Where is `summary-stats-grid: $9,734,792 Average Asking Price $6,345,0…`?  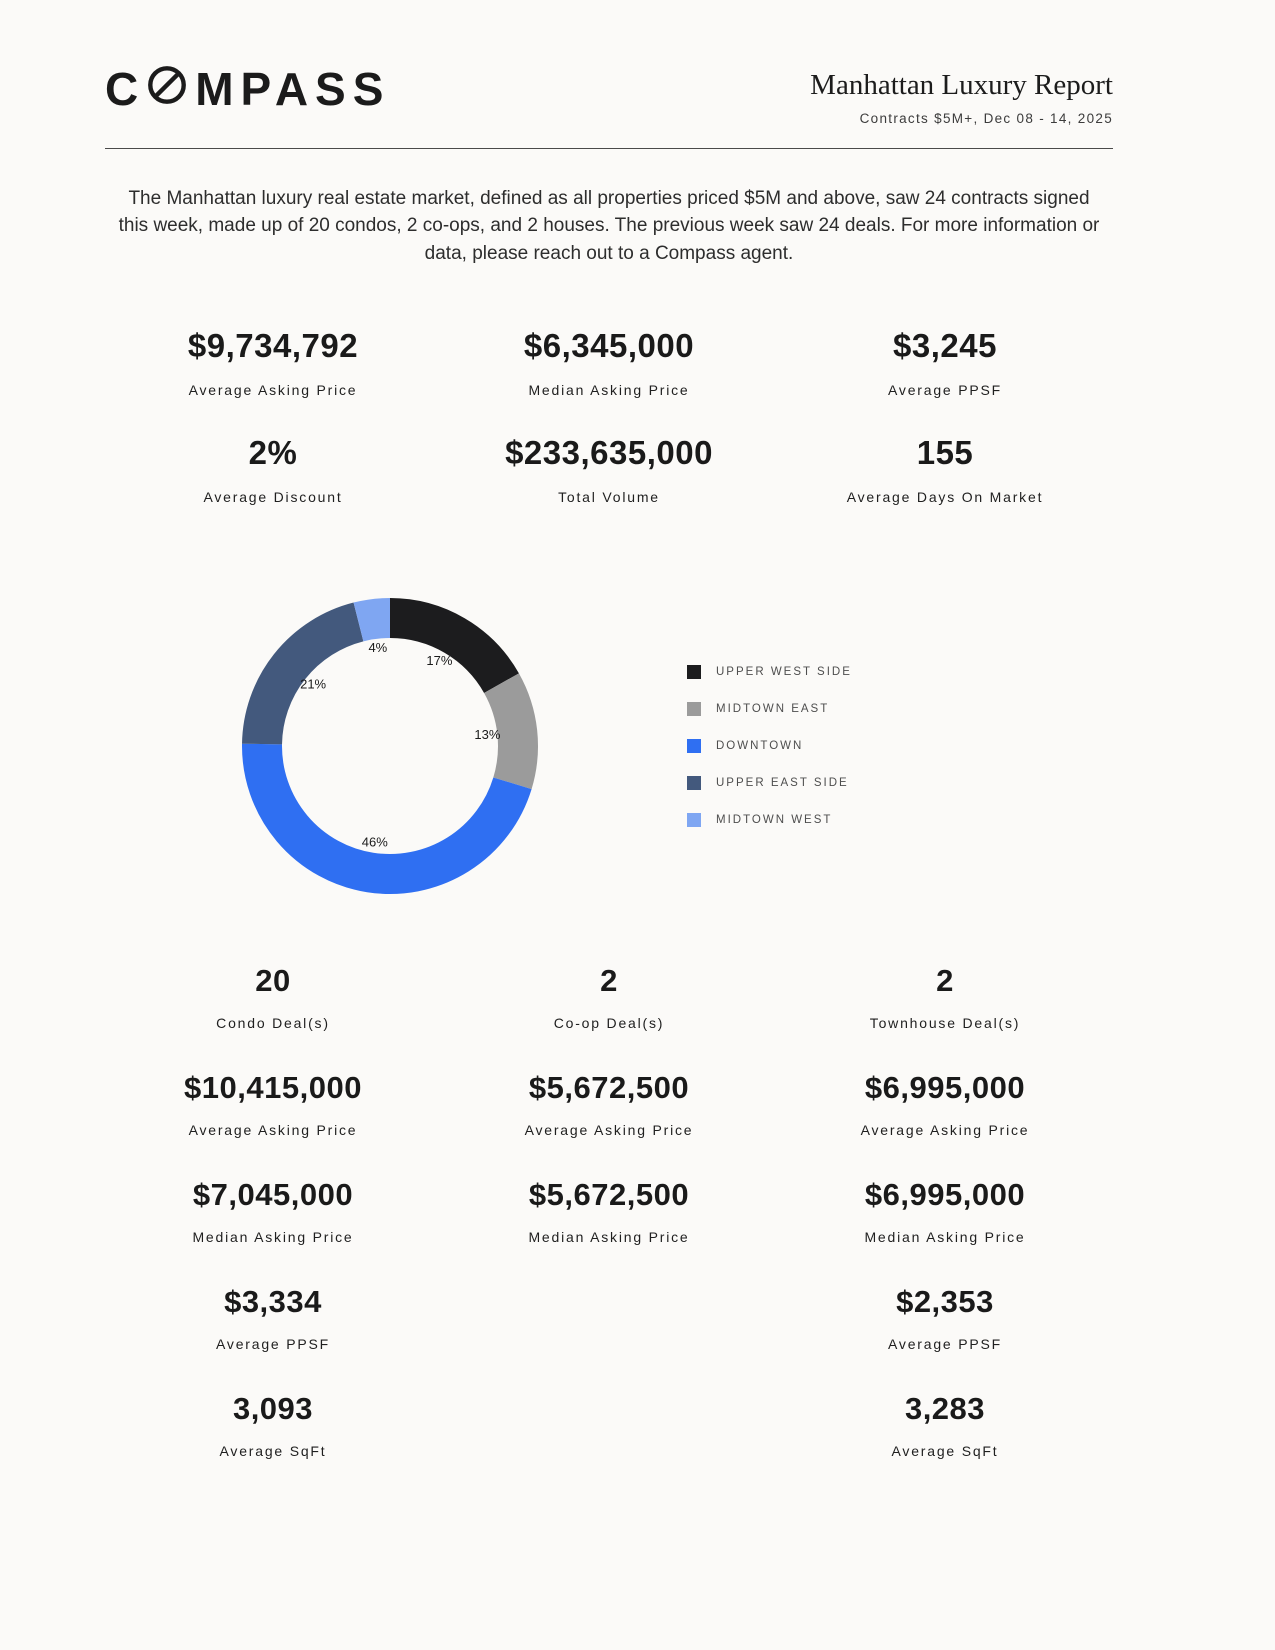
summary-stats-grid: $9,734,792 Average Asking Price $6,345,0… is located at coordinates (609, 428).